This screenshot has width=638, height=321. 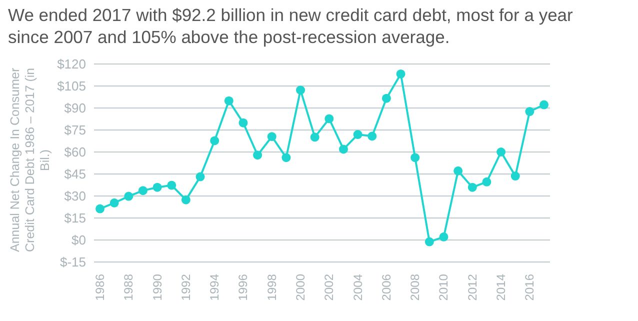 I want to click on x-tick-label: 2012, so click(x=472, y=287).